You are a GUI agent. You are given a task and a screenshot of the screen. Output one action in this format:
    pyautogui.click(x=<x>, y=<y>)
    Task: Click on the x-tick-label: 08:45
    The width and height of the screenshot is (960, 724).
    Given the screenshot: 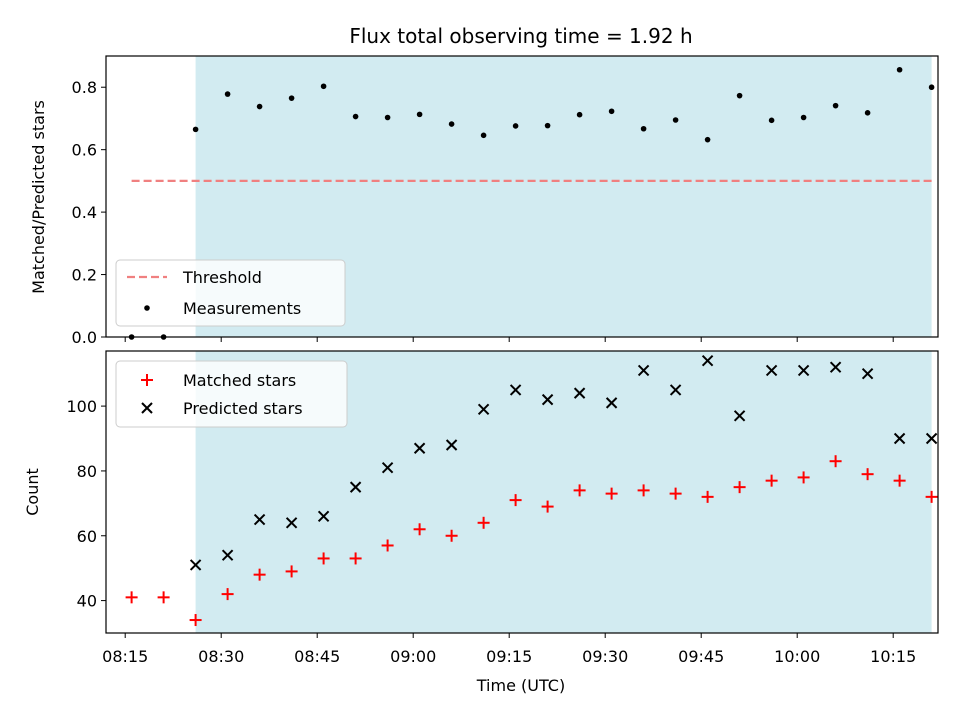 What is the action you would take?
    pyautogui.click(x=317, y=656)
    